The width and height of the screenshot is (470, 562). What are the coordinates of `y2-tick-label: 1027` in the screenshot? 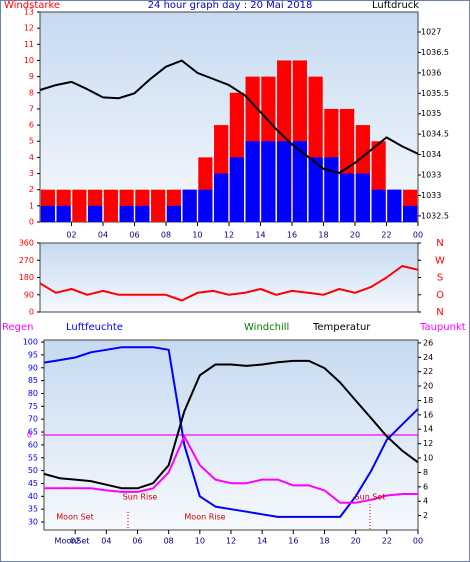 It's located at (431, 32).